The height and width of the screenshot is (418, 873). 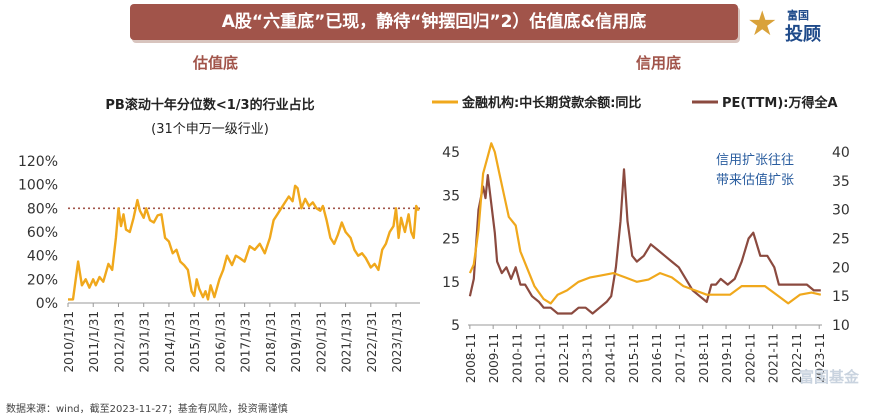 What do you see at coordinates (564, 358) in the screenshot?
I see `right-x-tick-label: 2012-11` at bounding box center [564, 358].